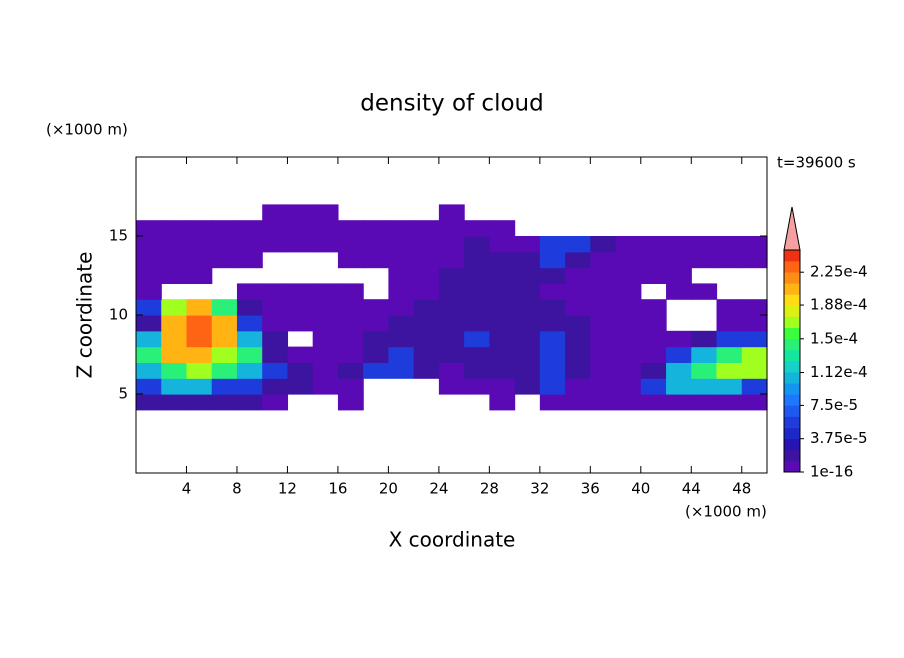  I want to click on colorbar-frame, so click(792, 361).